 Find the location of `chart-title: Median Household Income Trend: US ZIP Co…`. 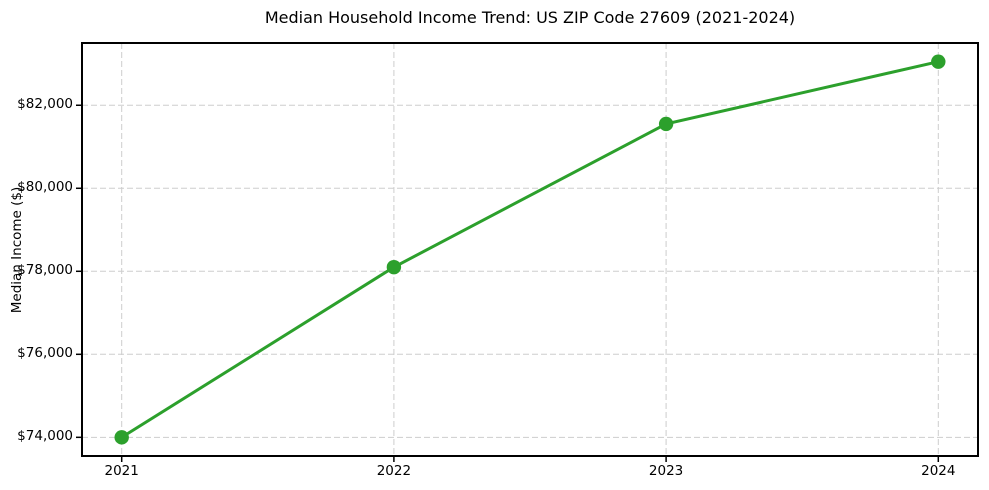

chart-title: Median Household Income Trend: US ZIP Co… is located at coordinates (530, 17).